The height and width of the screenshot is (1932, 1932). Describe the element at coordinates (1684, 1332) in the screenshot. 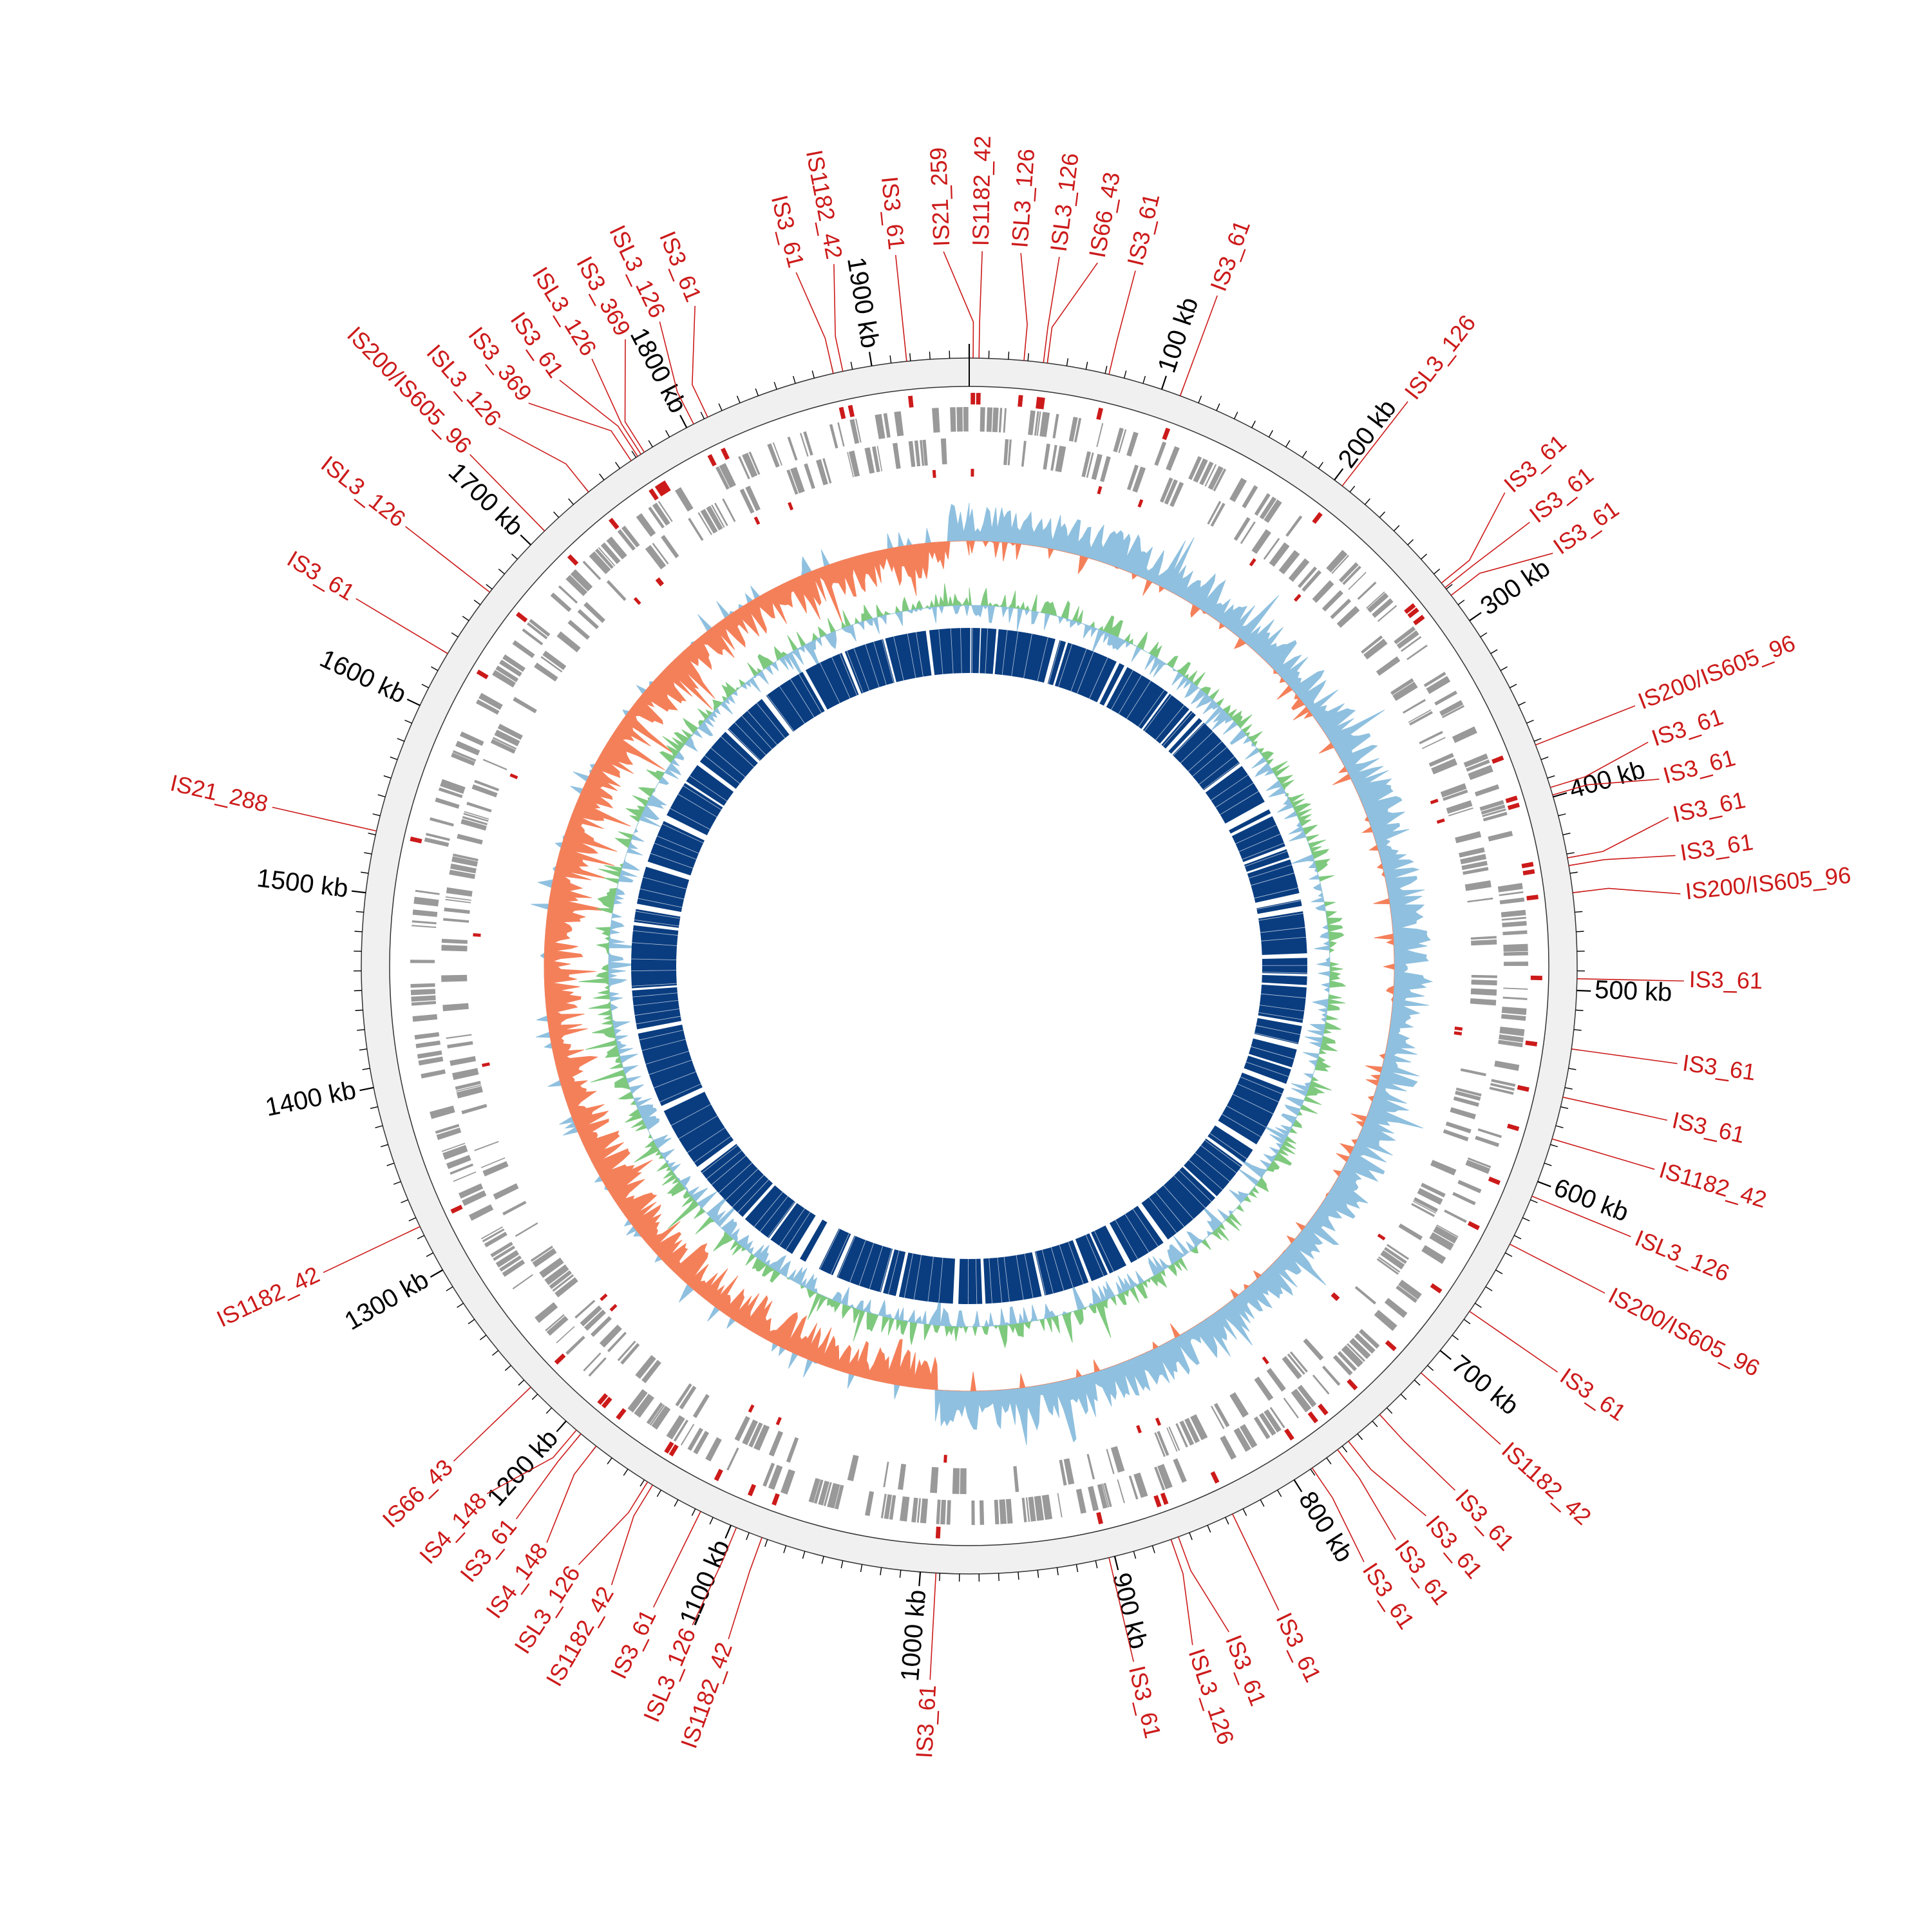

I see `is-element-label: IS200/IS605_96` at that location.